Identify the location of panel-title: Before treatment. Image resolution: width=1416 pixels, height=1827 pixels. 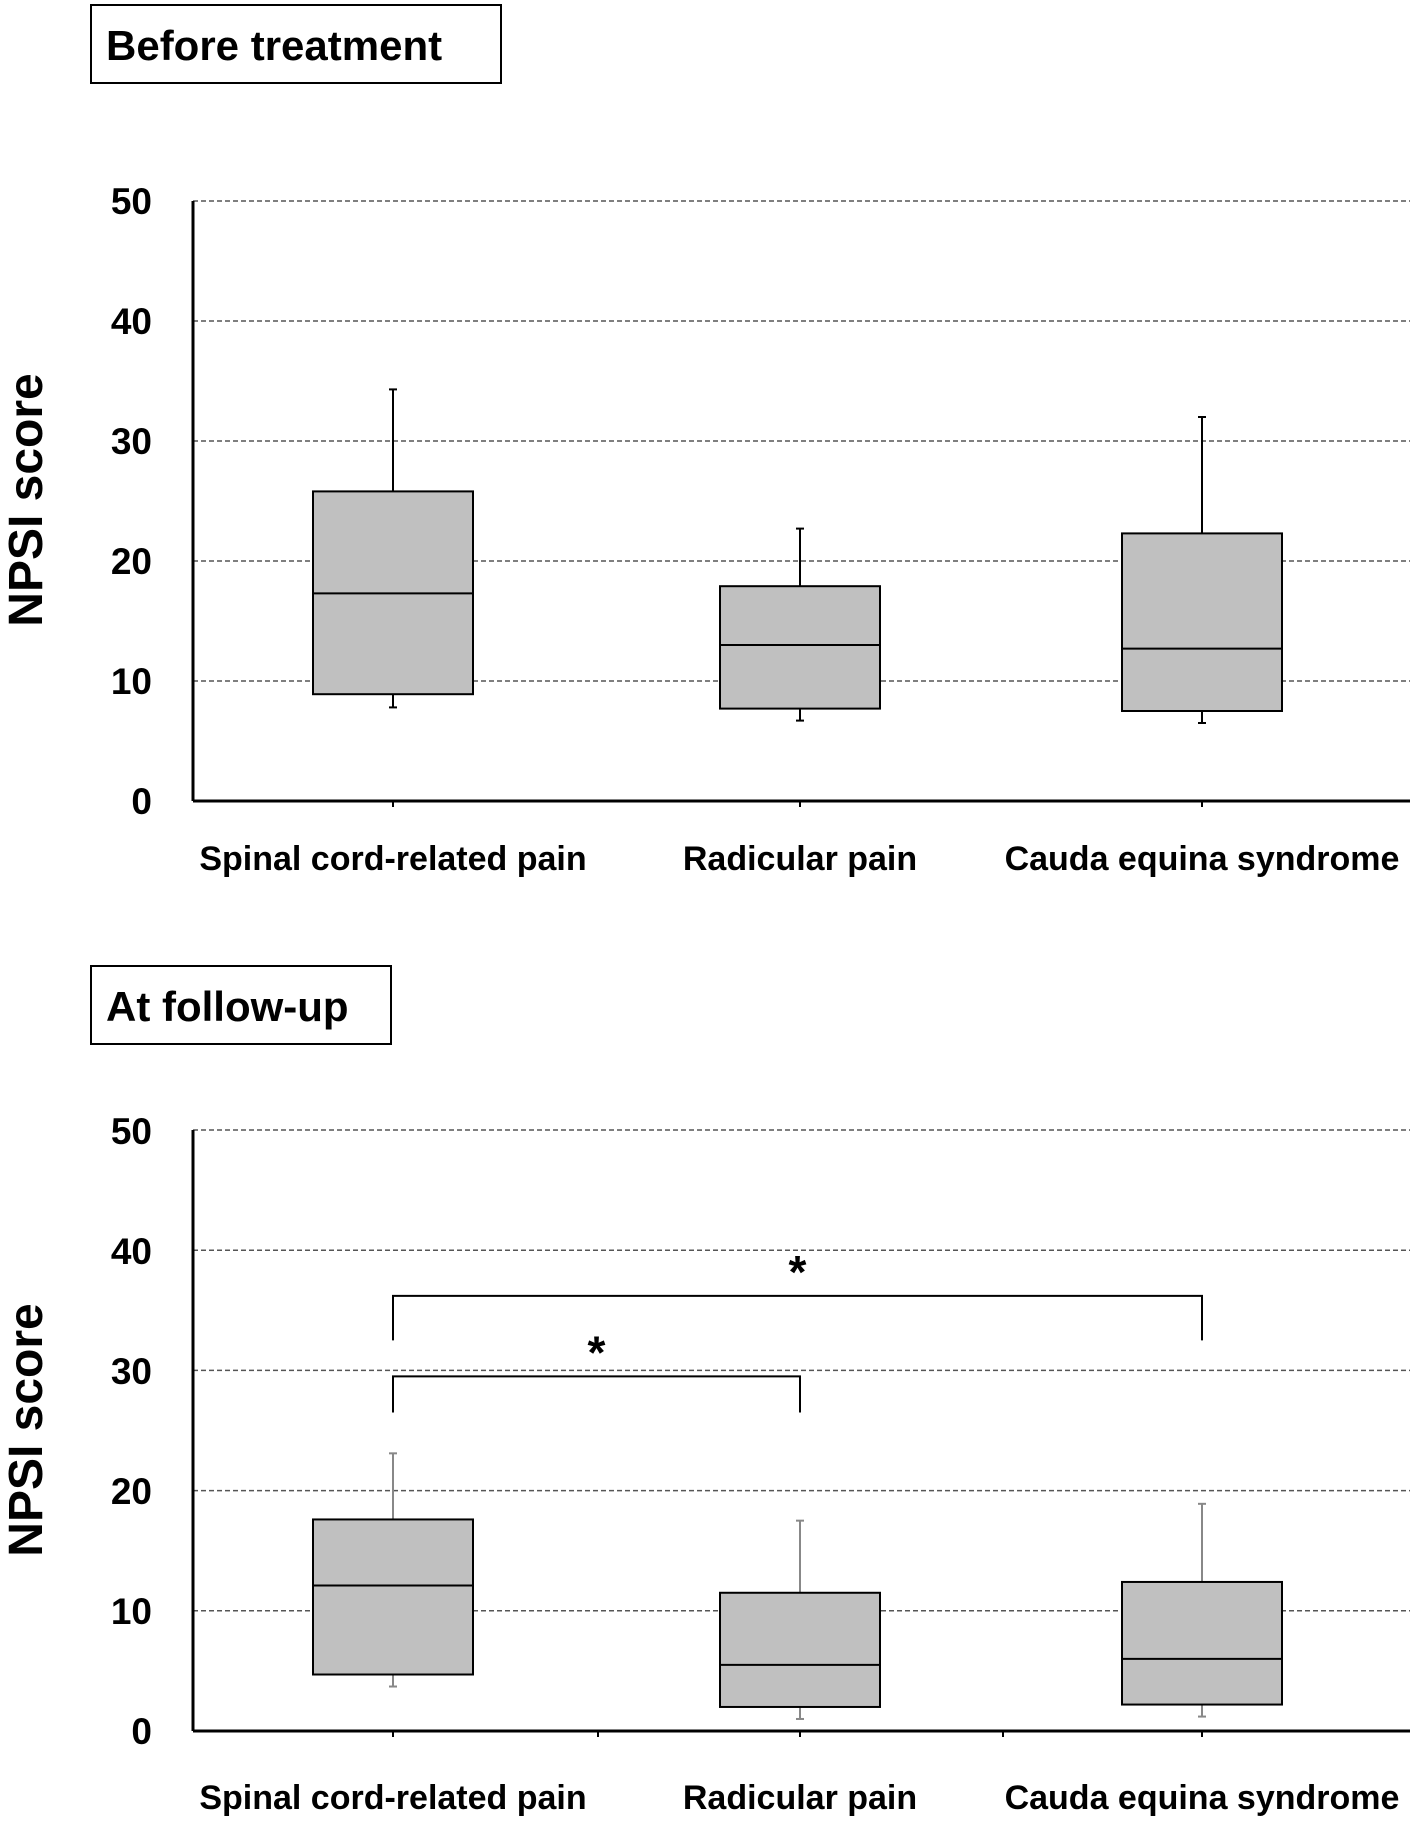
(274, 45).